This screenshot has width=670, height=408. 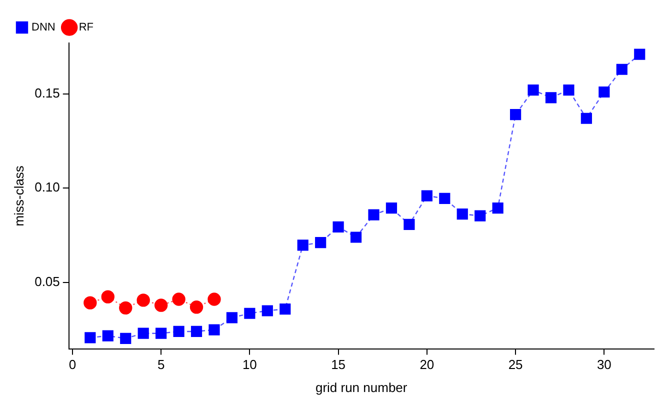 I want to click on x-tick-label: 0, so click(x=72, y=364).